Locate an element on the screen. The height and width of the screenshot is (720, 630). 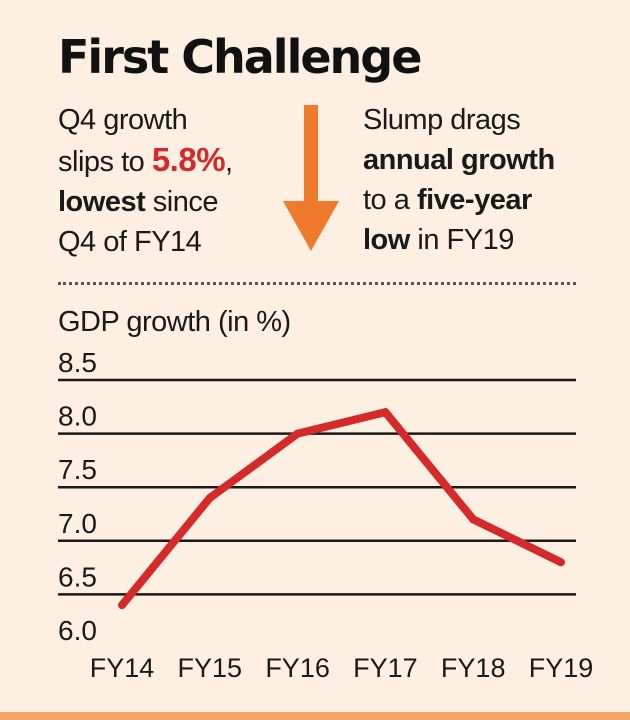
left-blurb-line3: lowest since is located at coordinates (175, 202).